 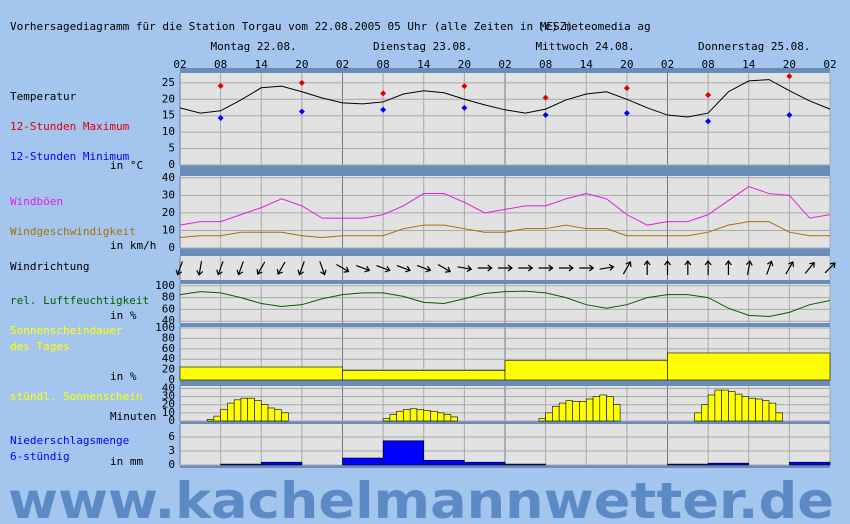 What do you see at coordinates (171, 148) in the screenshot?
I see `y-tick-label: 5` at bounding box center [171, 148].